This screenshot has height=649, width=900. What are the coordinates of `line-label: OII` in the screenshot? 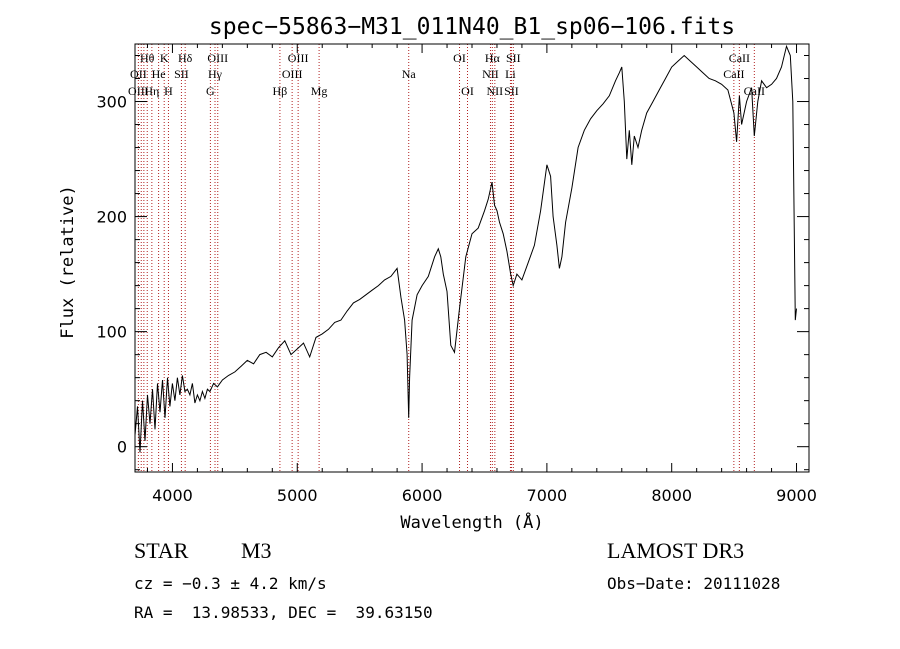 It's located at (138, 74).